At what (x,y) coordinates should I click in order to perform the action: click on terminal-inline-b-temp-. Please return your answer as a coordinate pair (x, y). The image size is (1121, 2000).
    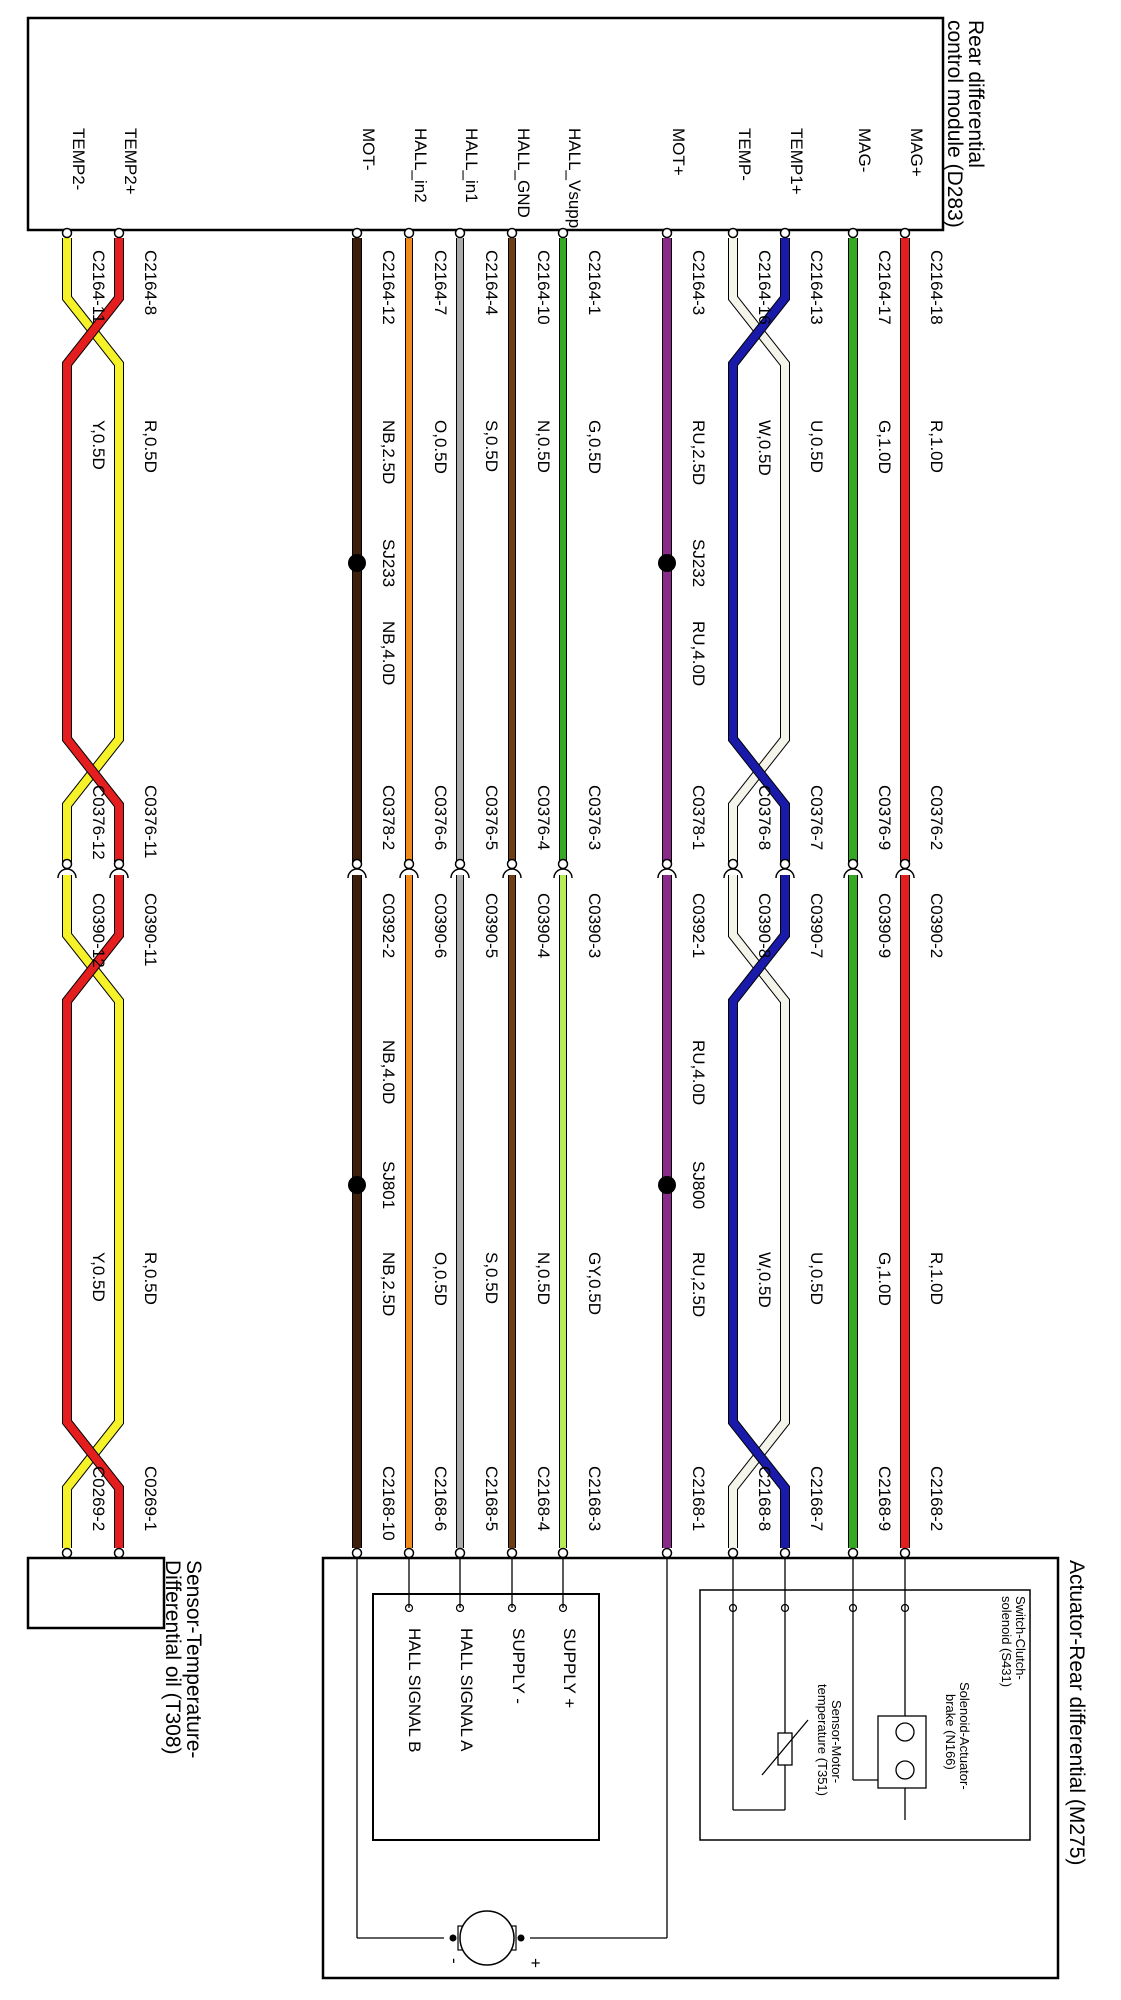
    Looking at the image, I should click on (733, 873).